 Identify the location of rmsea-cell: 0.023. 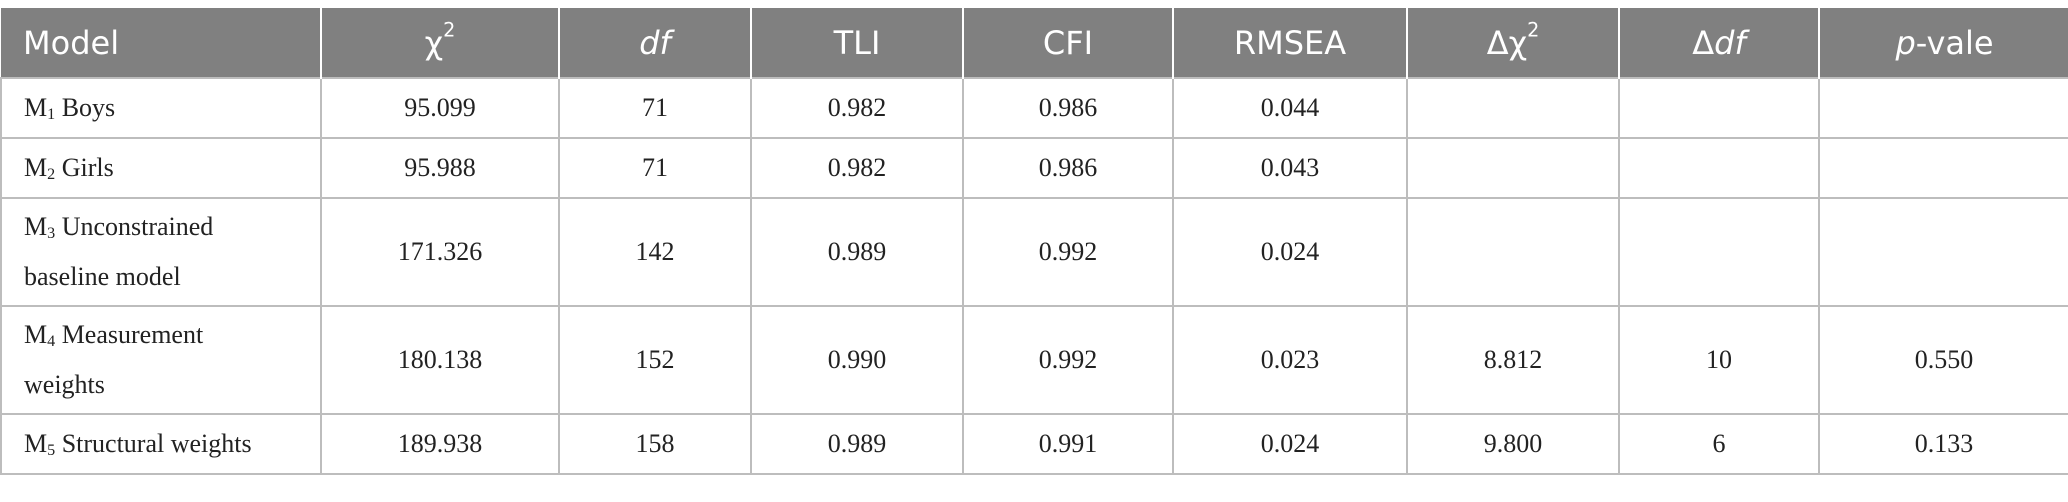
(1290, 360).